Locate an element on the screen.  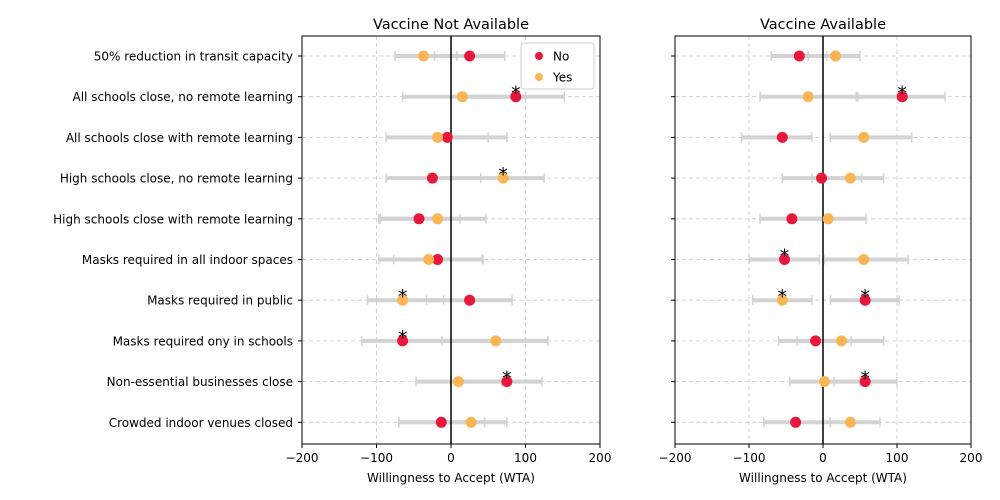
y-tick-label: Masks required in all indoor spaces is located at coordinates (187, 260).